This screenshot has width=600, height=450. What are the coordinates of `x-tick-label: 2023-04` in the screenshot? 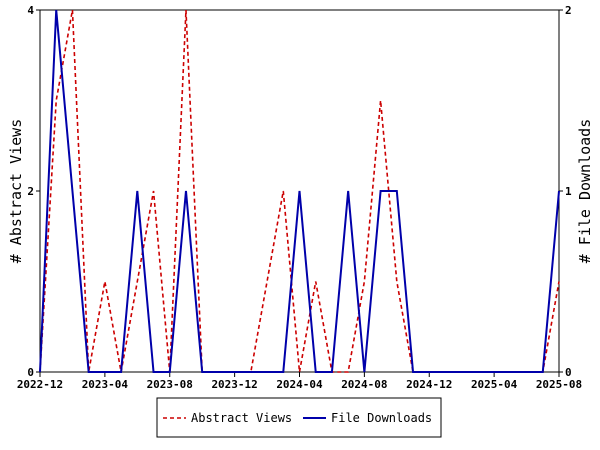 It's located at (105, 384).